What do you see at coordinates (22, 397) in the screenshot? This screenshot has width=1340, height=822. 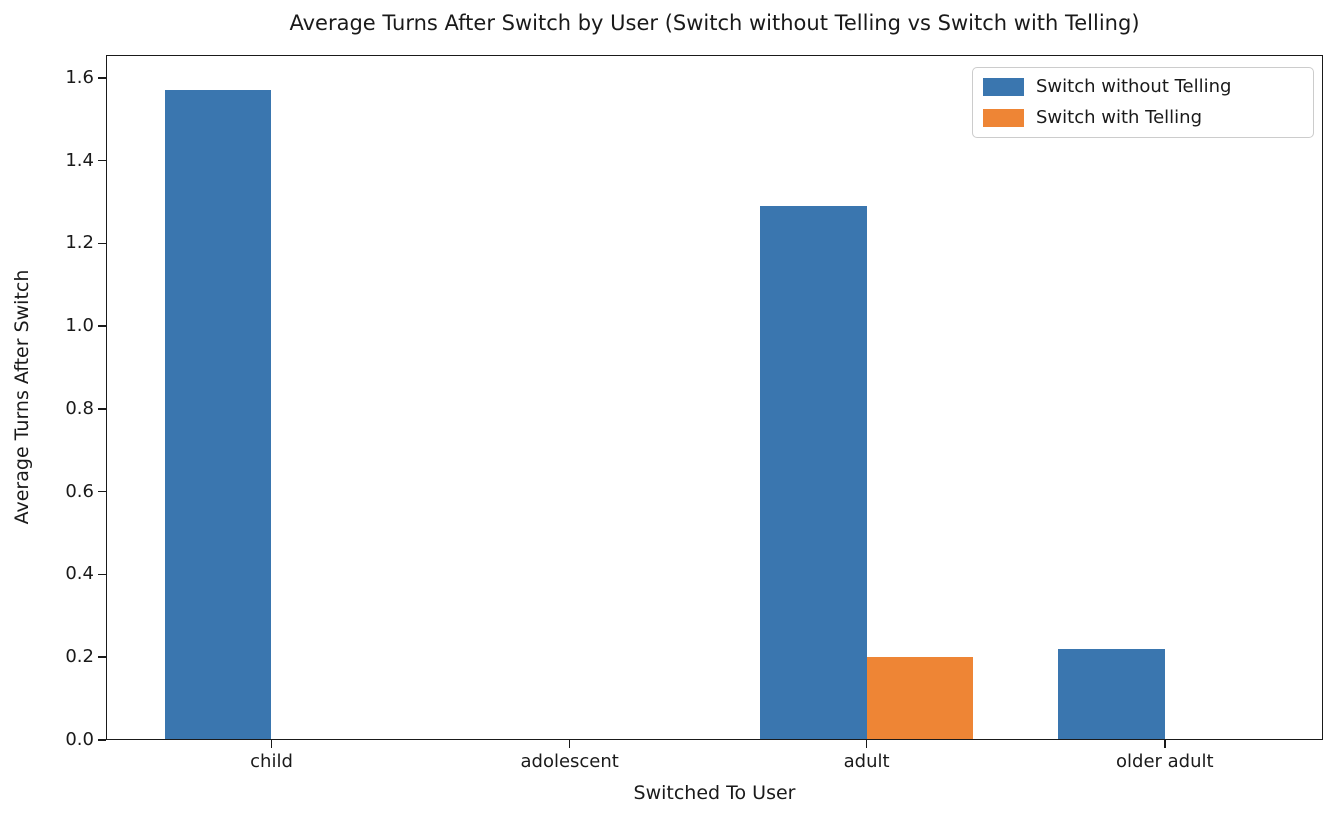 I see `y-axis-label: Average Turns After Switch` at bounding box center [22, 397].